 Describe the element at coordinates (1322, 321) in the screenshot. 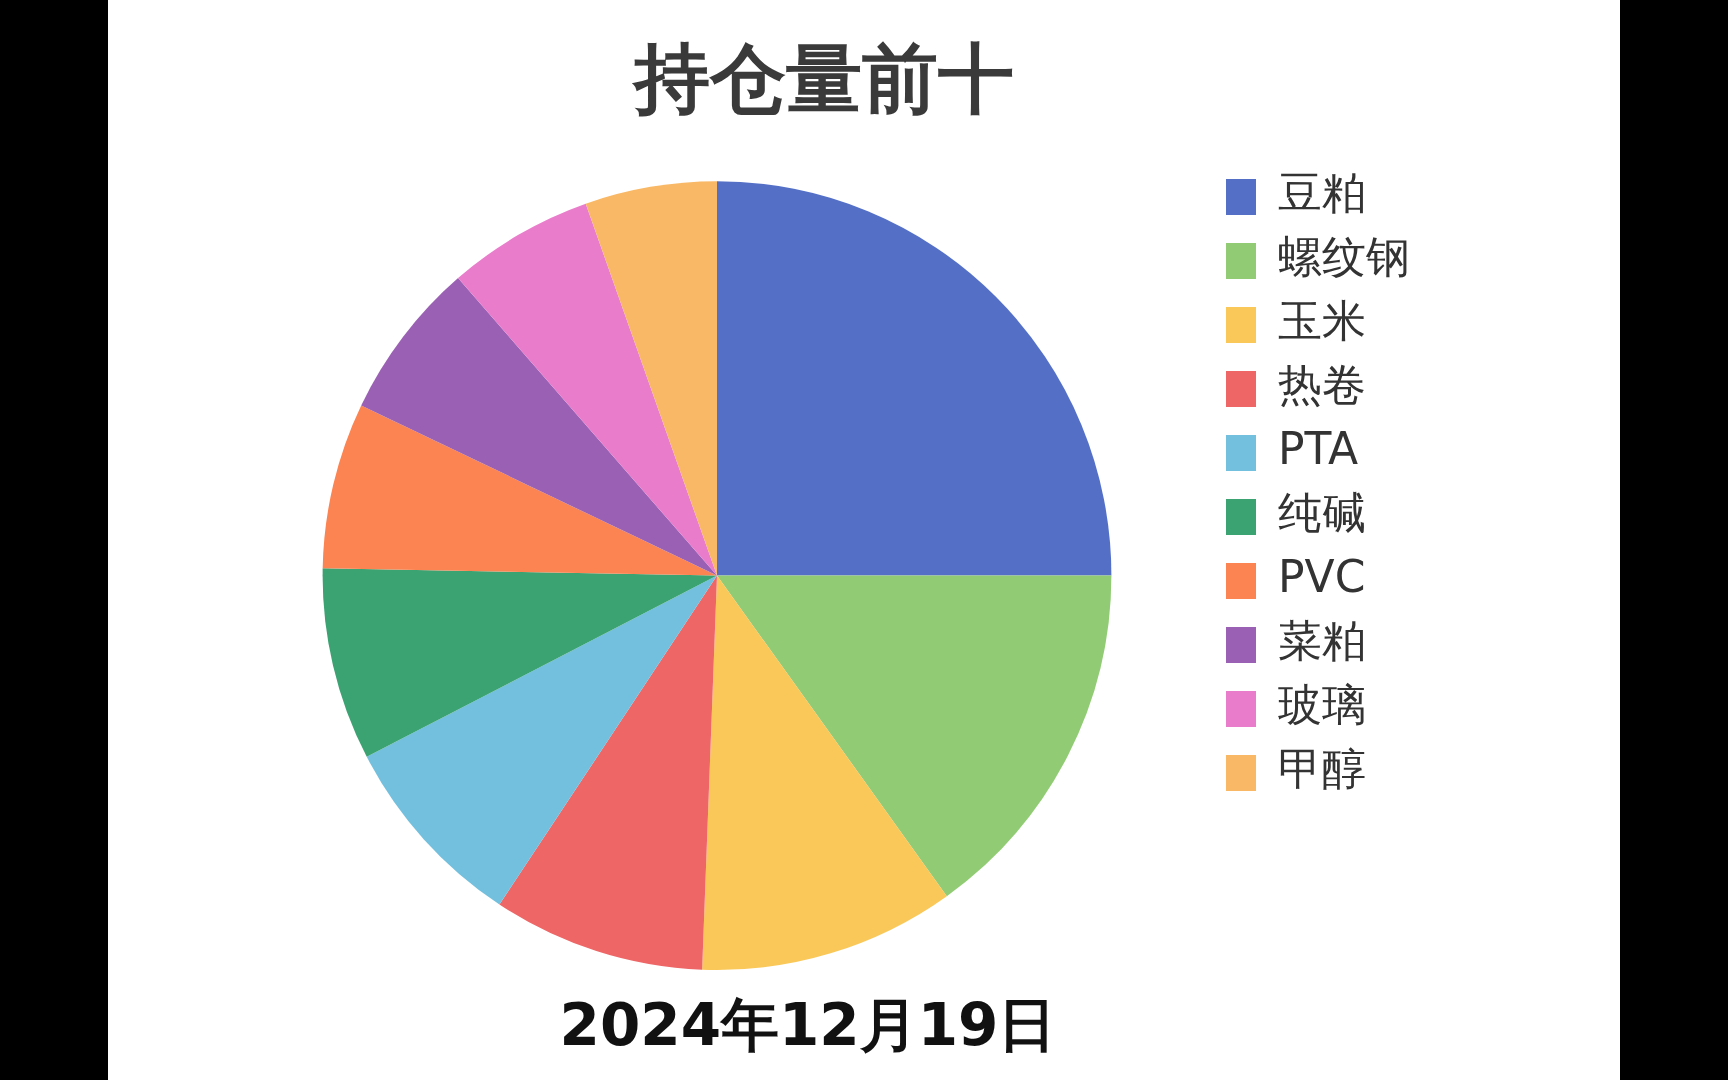

I see `legend-label: 玉米` at that location.